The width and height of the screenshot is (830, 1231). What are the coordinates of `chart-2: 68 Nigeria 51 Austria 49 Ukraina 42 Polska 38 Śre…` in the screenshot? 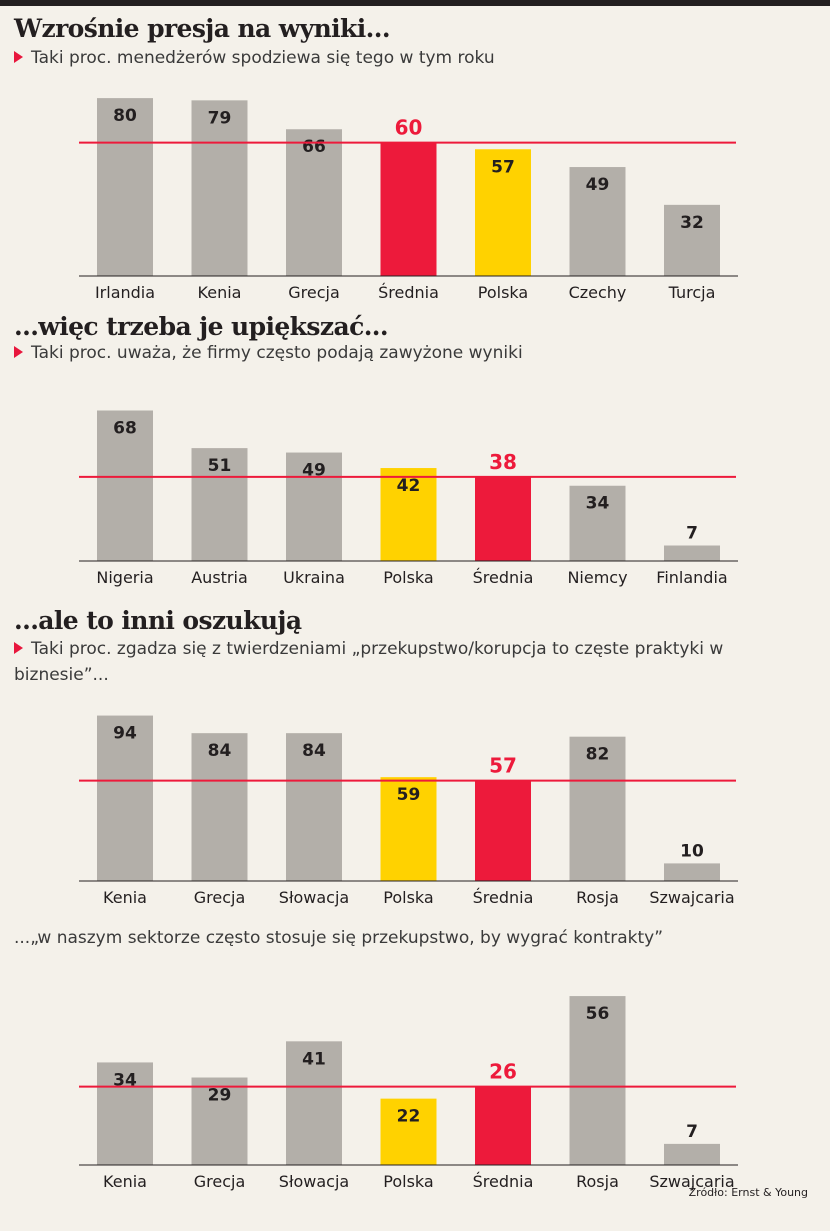 It's located at (408, 498).